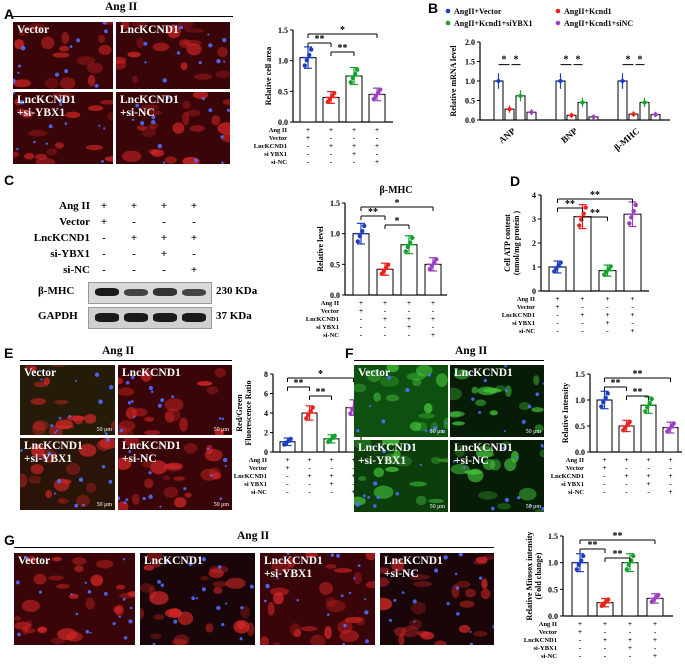 This screenshot has height=664, width=685. What do you see at coordinates (283, 122) in the screenshot?
I see `y-tick-label: 0.0` at bounding box center [283, 122].